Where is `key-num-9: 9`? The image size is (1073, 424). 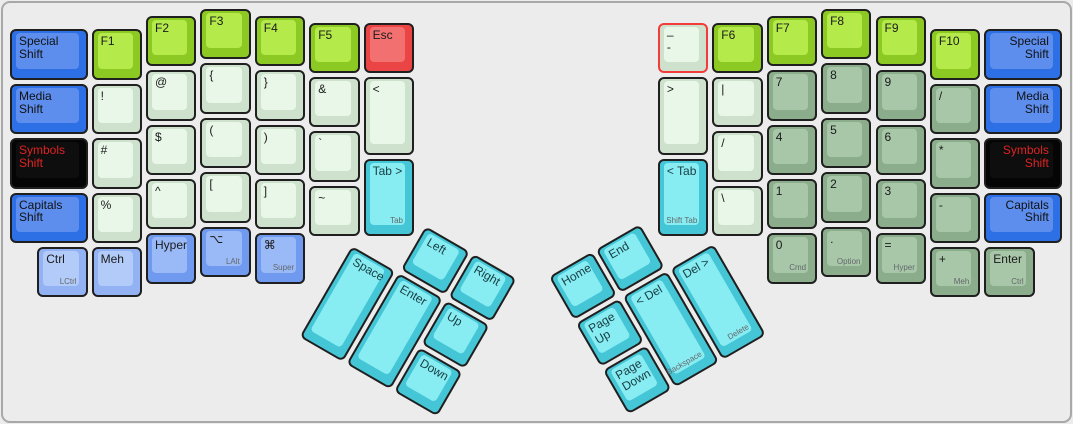
key-num-9: 9 is located at coordinates (900, 95).